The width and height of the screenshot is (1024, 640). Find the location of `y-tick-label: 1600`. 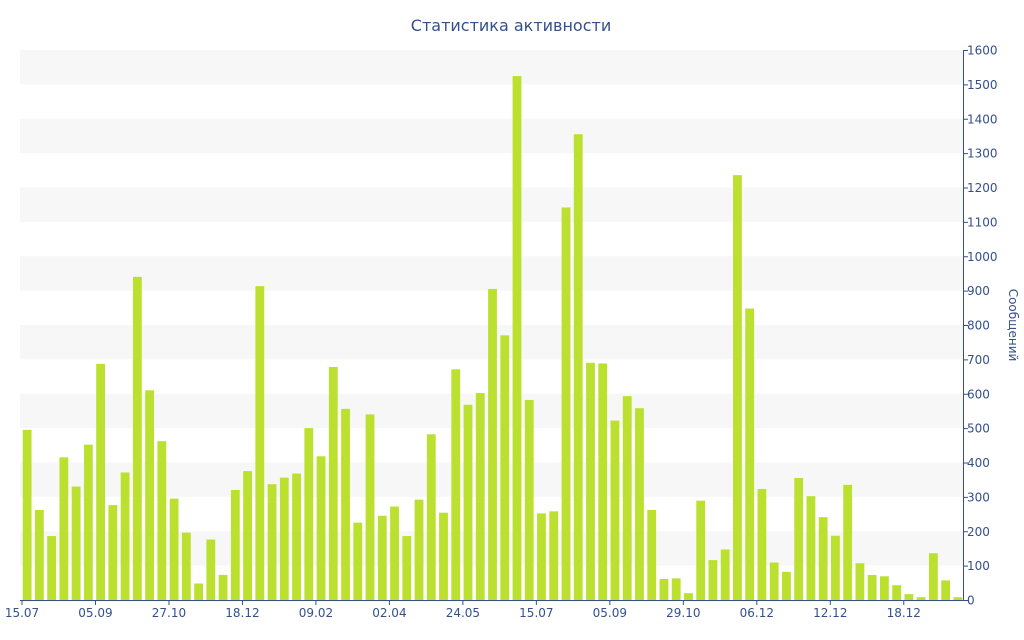

y-tick-label: 1600 is located at coordinates (982, 51).